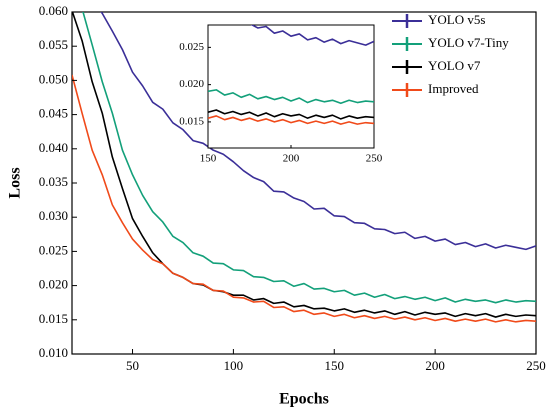 This screenshot has width=550, height=416. What do you see at coordinates (450, 54) in the screenshot?
I see `legend: YOLO v5s YOLO v7-Tiny YOLO v7 Improved` at bounding box center [450, 54].